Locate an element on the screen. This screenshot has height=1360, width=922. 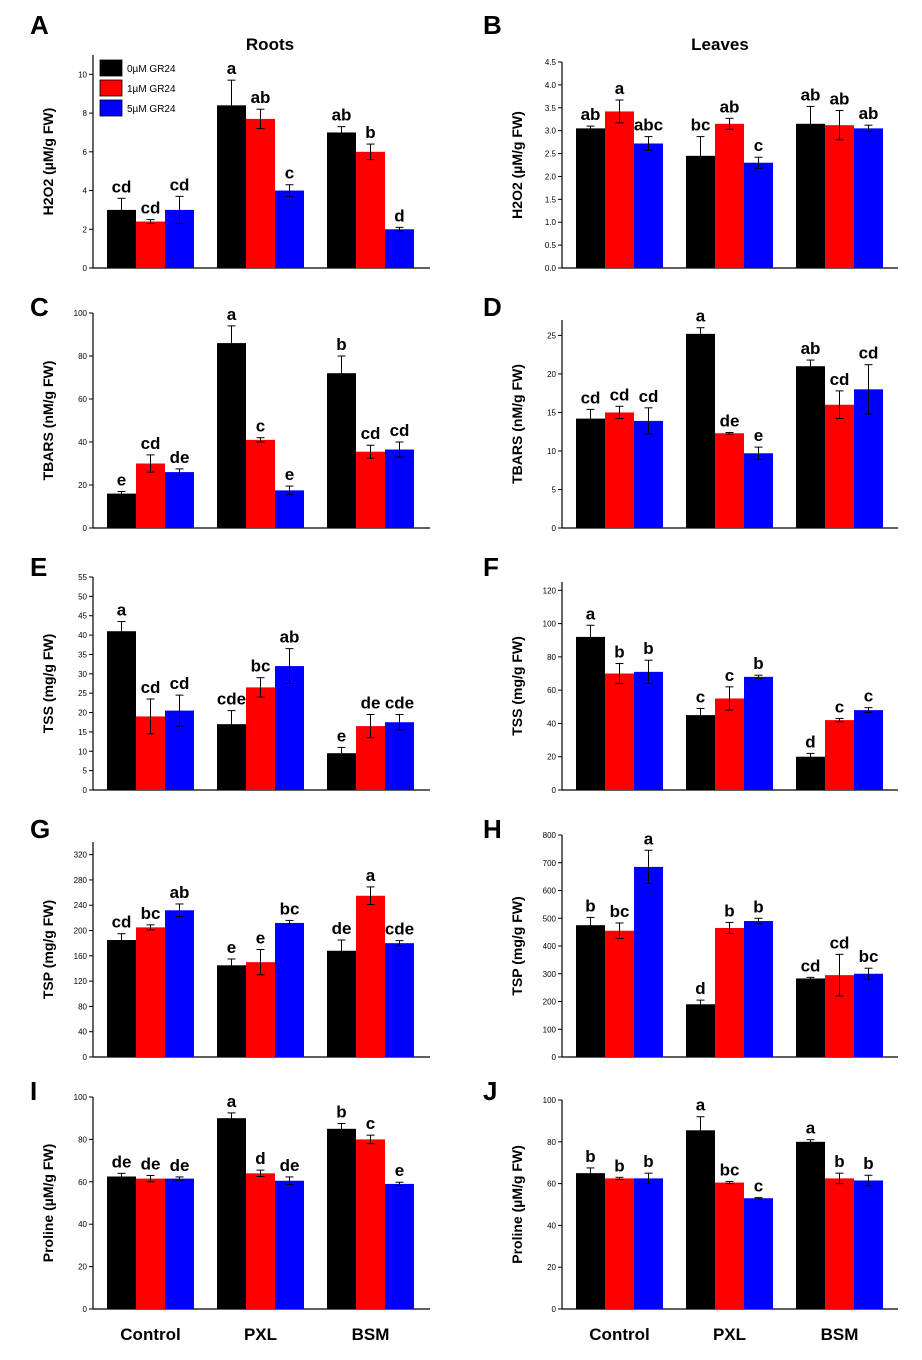
panel-letter: A is located at coordinates (39, 25).